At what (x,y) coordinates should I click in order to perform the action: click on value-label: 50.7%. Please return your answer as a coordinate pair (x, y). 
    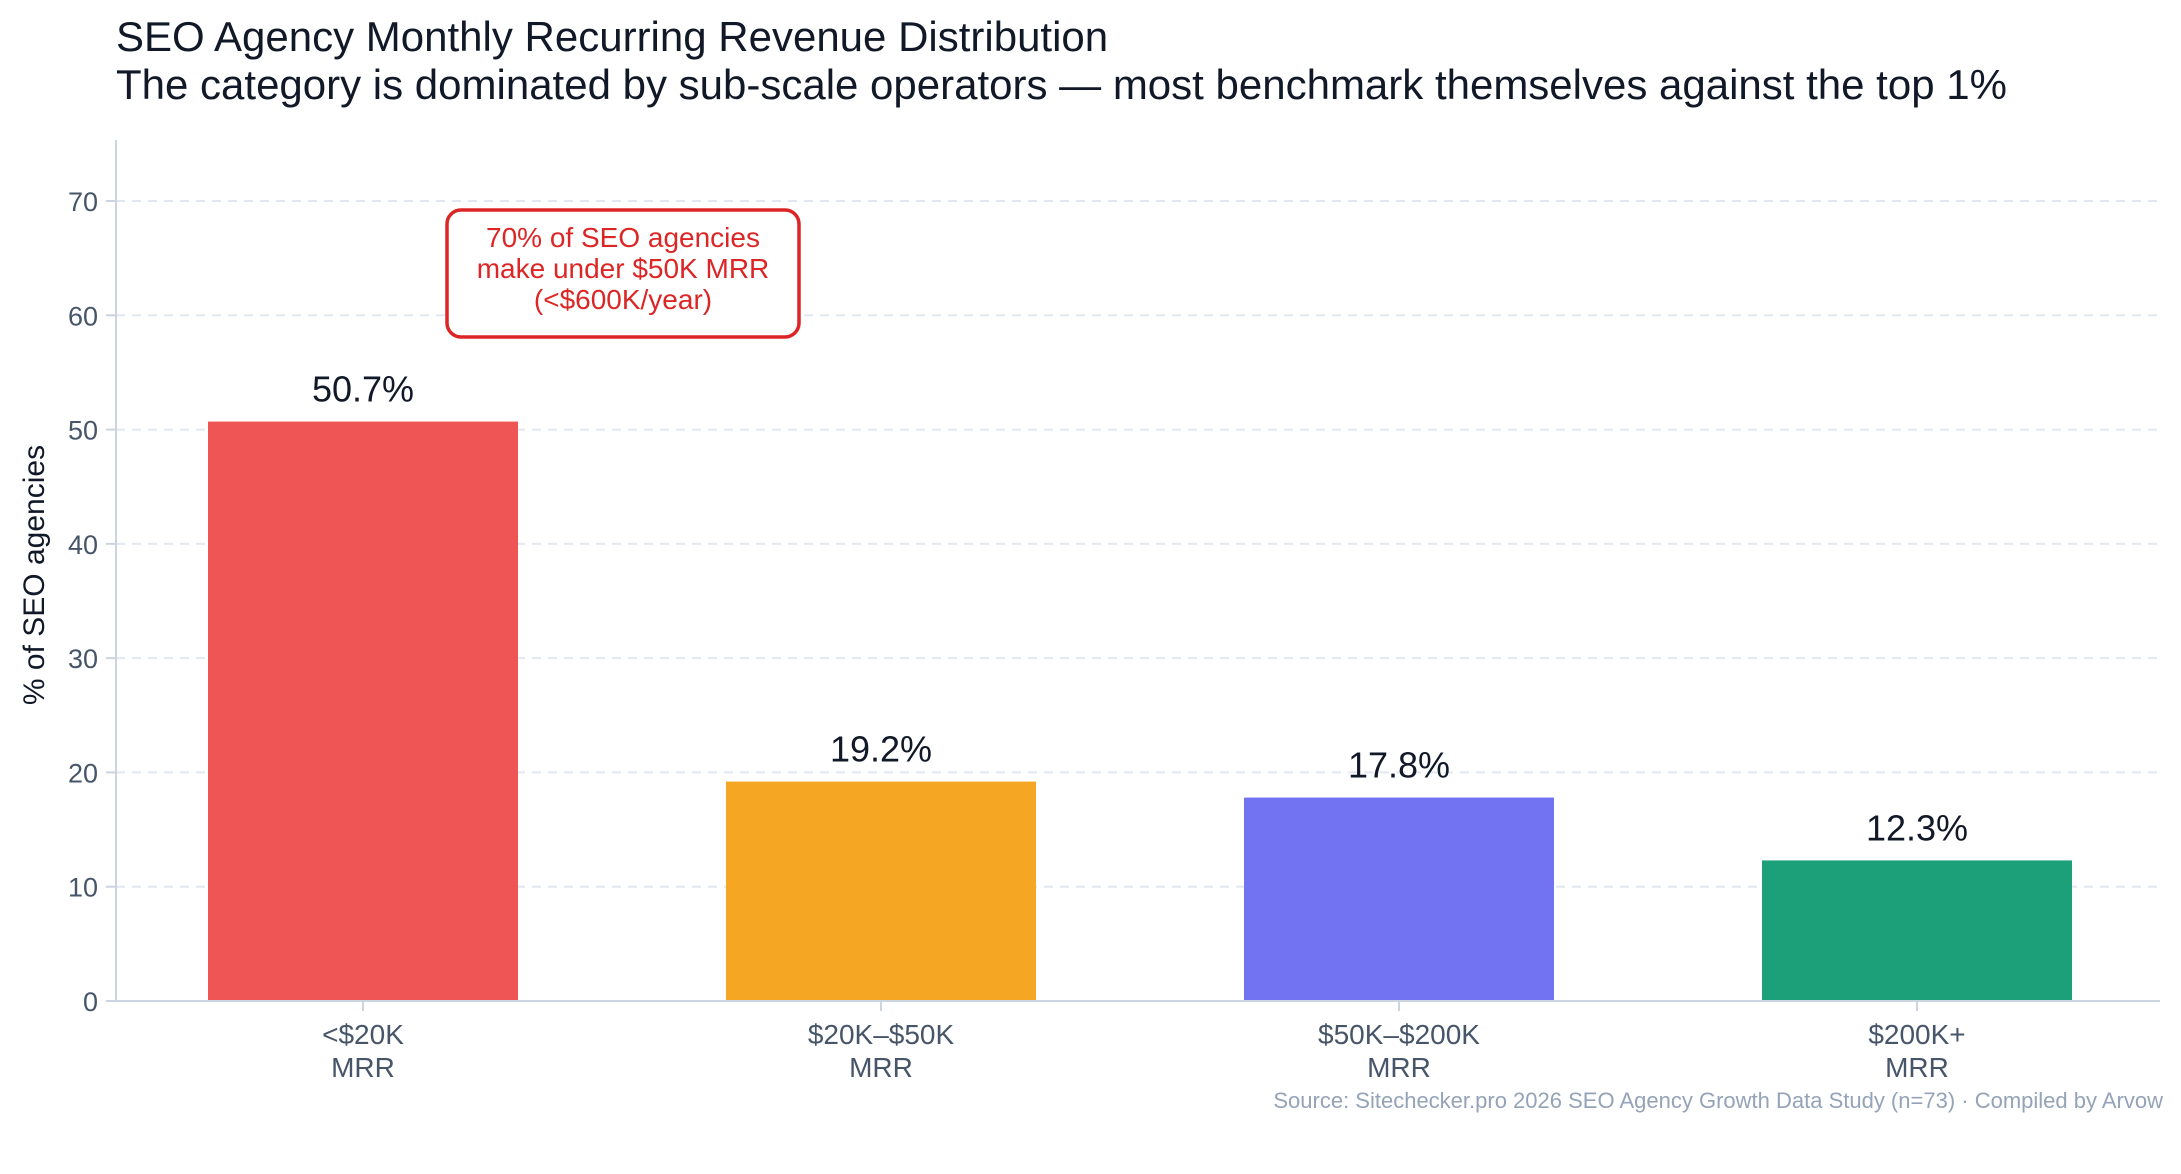
    Looking at the image, I should click on (363, 389).